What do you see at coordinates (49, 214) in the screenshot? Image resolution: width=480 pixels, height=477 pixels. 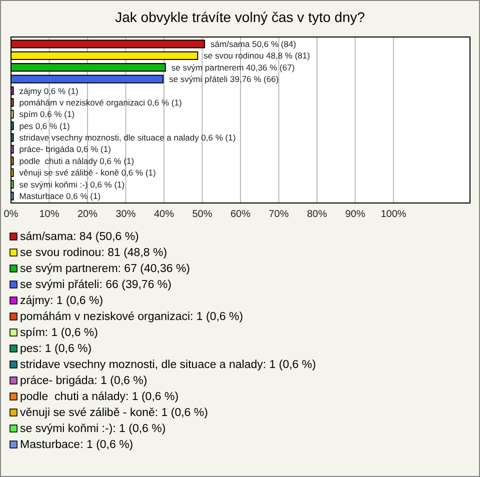 I see `x-tick-label: 10%` at bounding box center [49, 214].